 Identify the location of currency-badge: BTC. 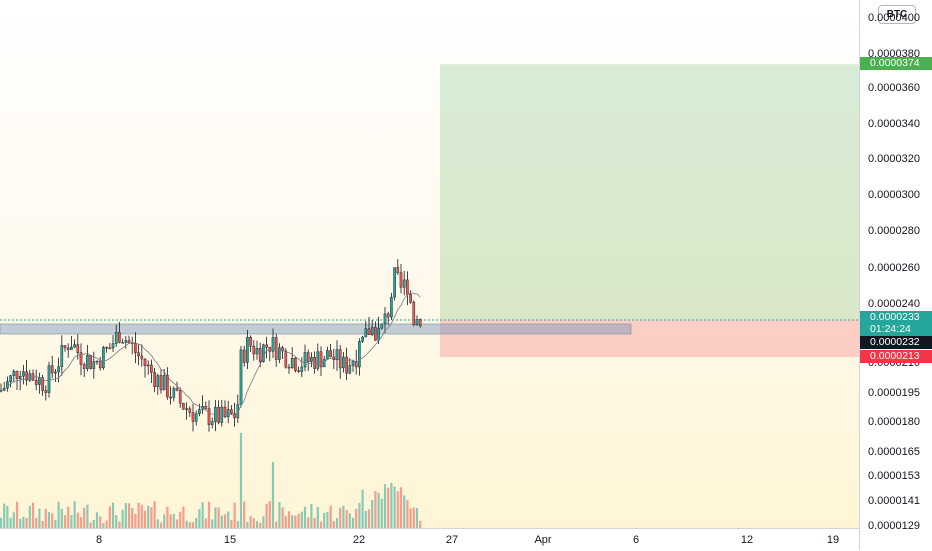
(897, 14).